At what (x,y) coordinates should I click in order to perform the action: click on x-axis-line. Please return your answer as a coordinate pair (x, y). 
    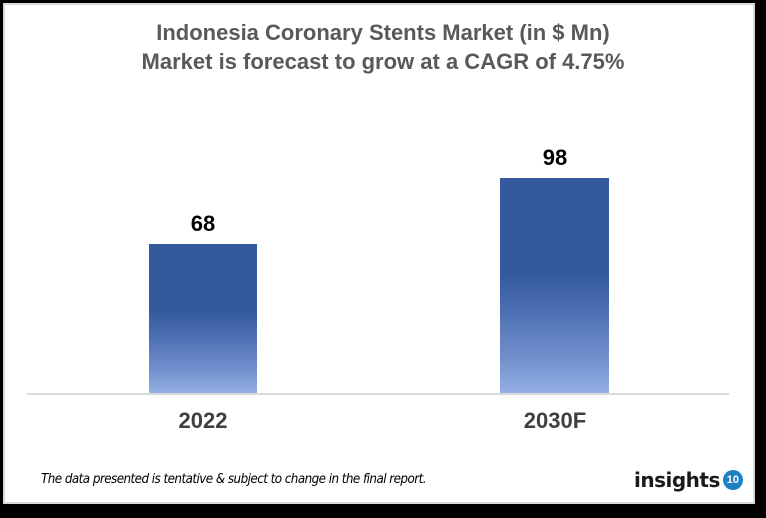
    Looking at the image, I should click on (378, 394).